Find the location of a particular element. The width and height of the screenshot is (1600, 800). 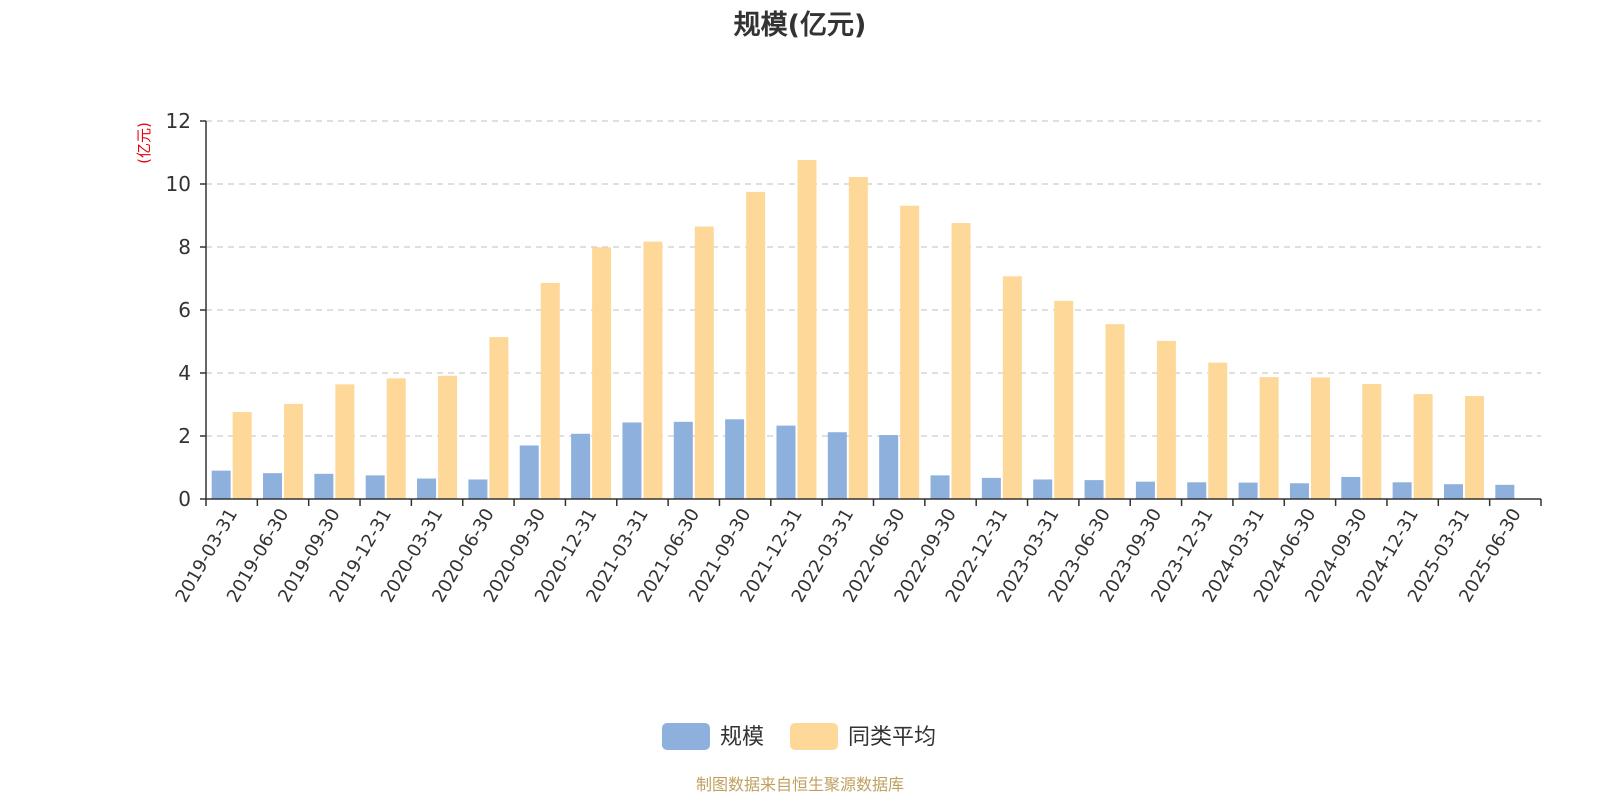

y-tick-label-3: 6 is located at coordinates (184, 310).